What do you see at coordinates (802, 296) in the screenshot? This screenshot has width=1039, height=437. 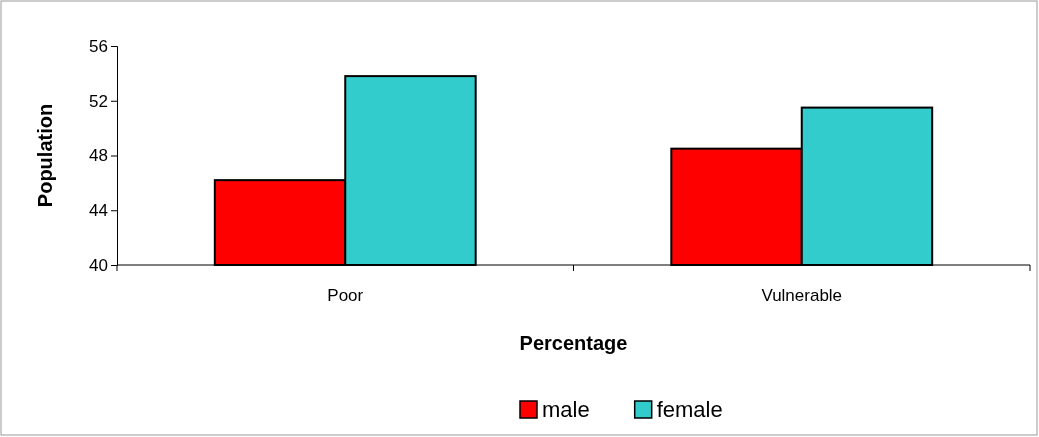 I see `x-tick-label: Vulnerable` at bounding box center [802, 296].